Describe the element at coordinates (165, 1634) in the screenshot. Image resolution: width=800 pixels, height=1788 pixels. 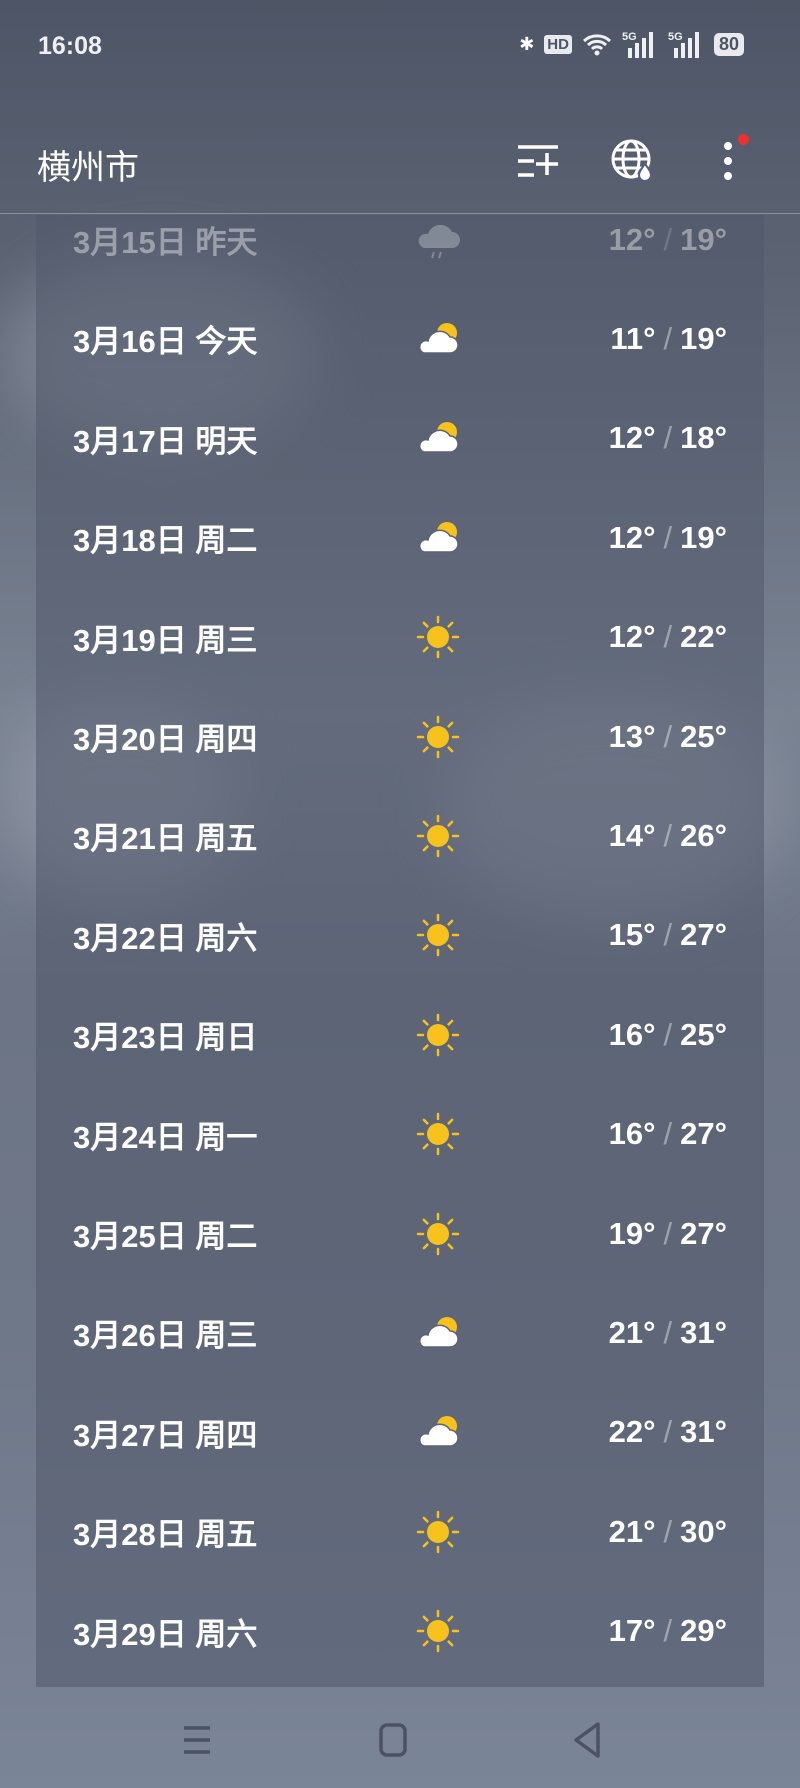
I see `forecast-date: 3月29日 周六` at that location.